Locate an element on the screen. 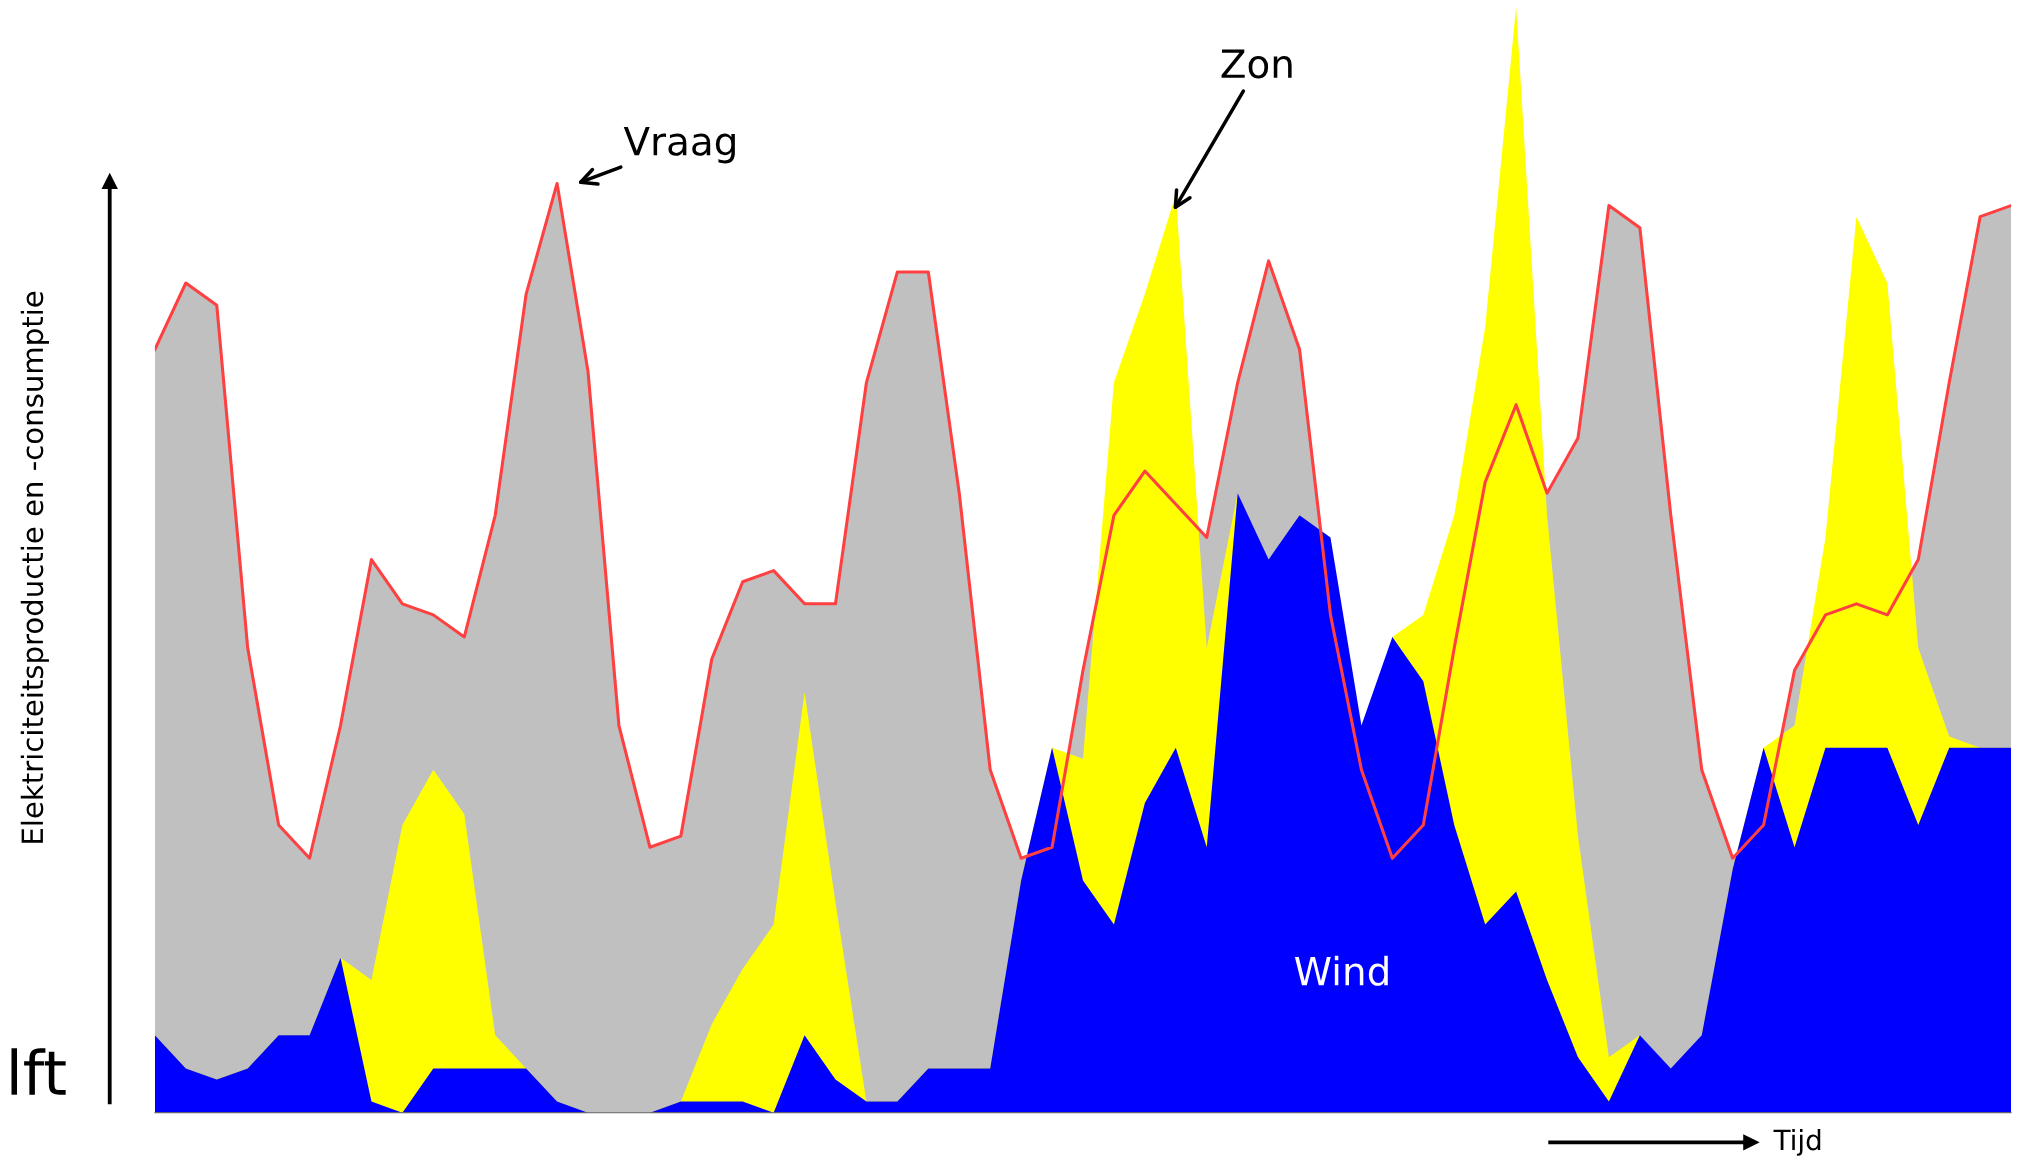  x-axis-title: Tijd is located at coordinates (1797, 1142).